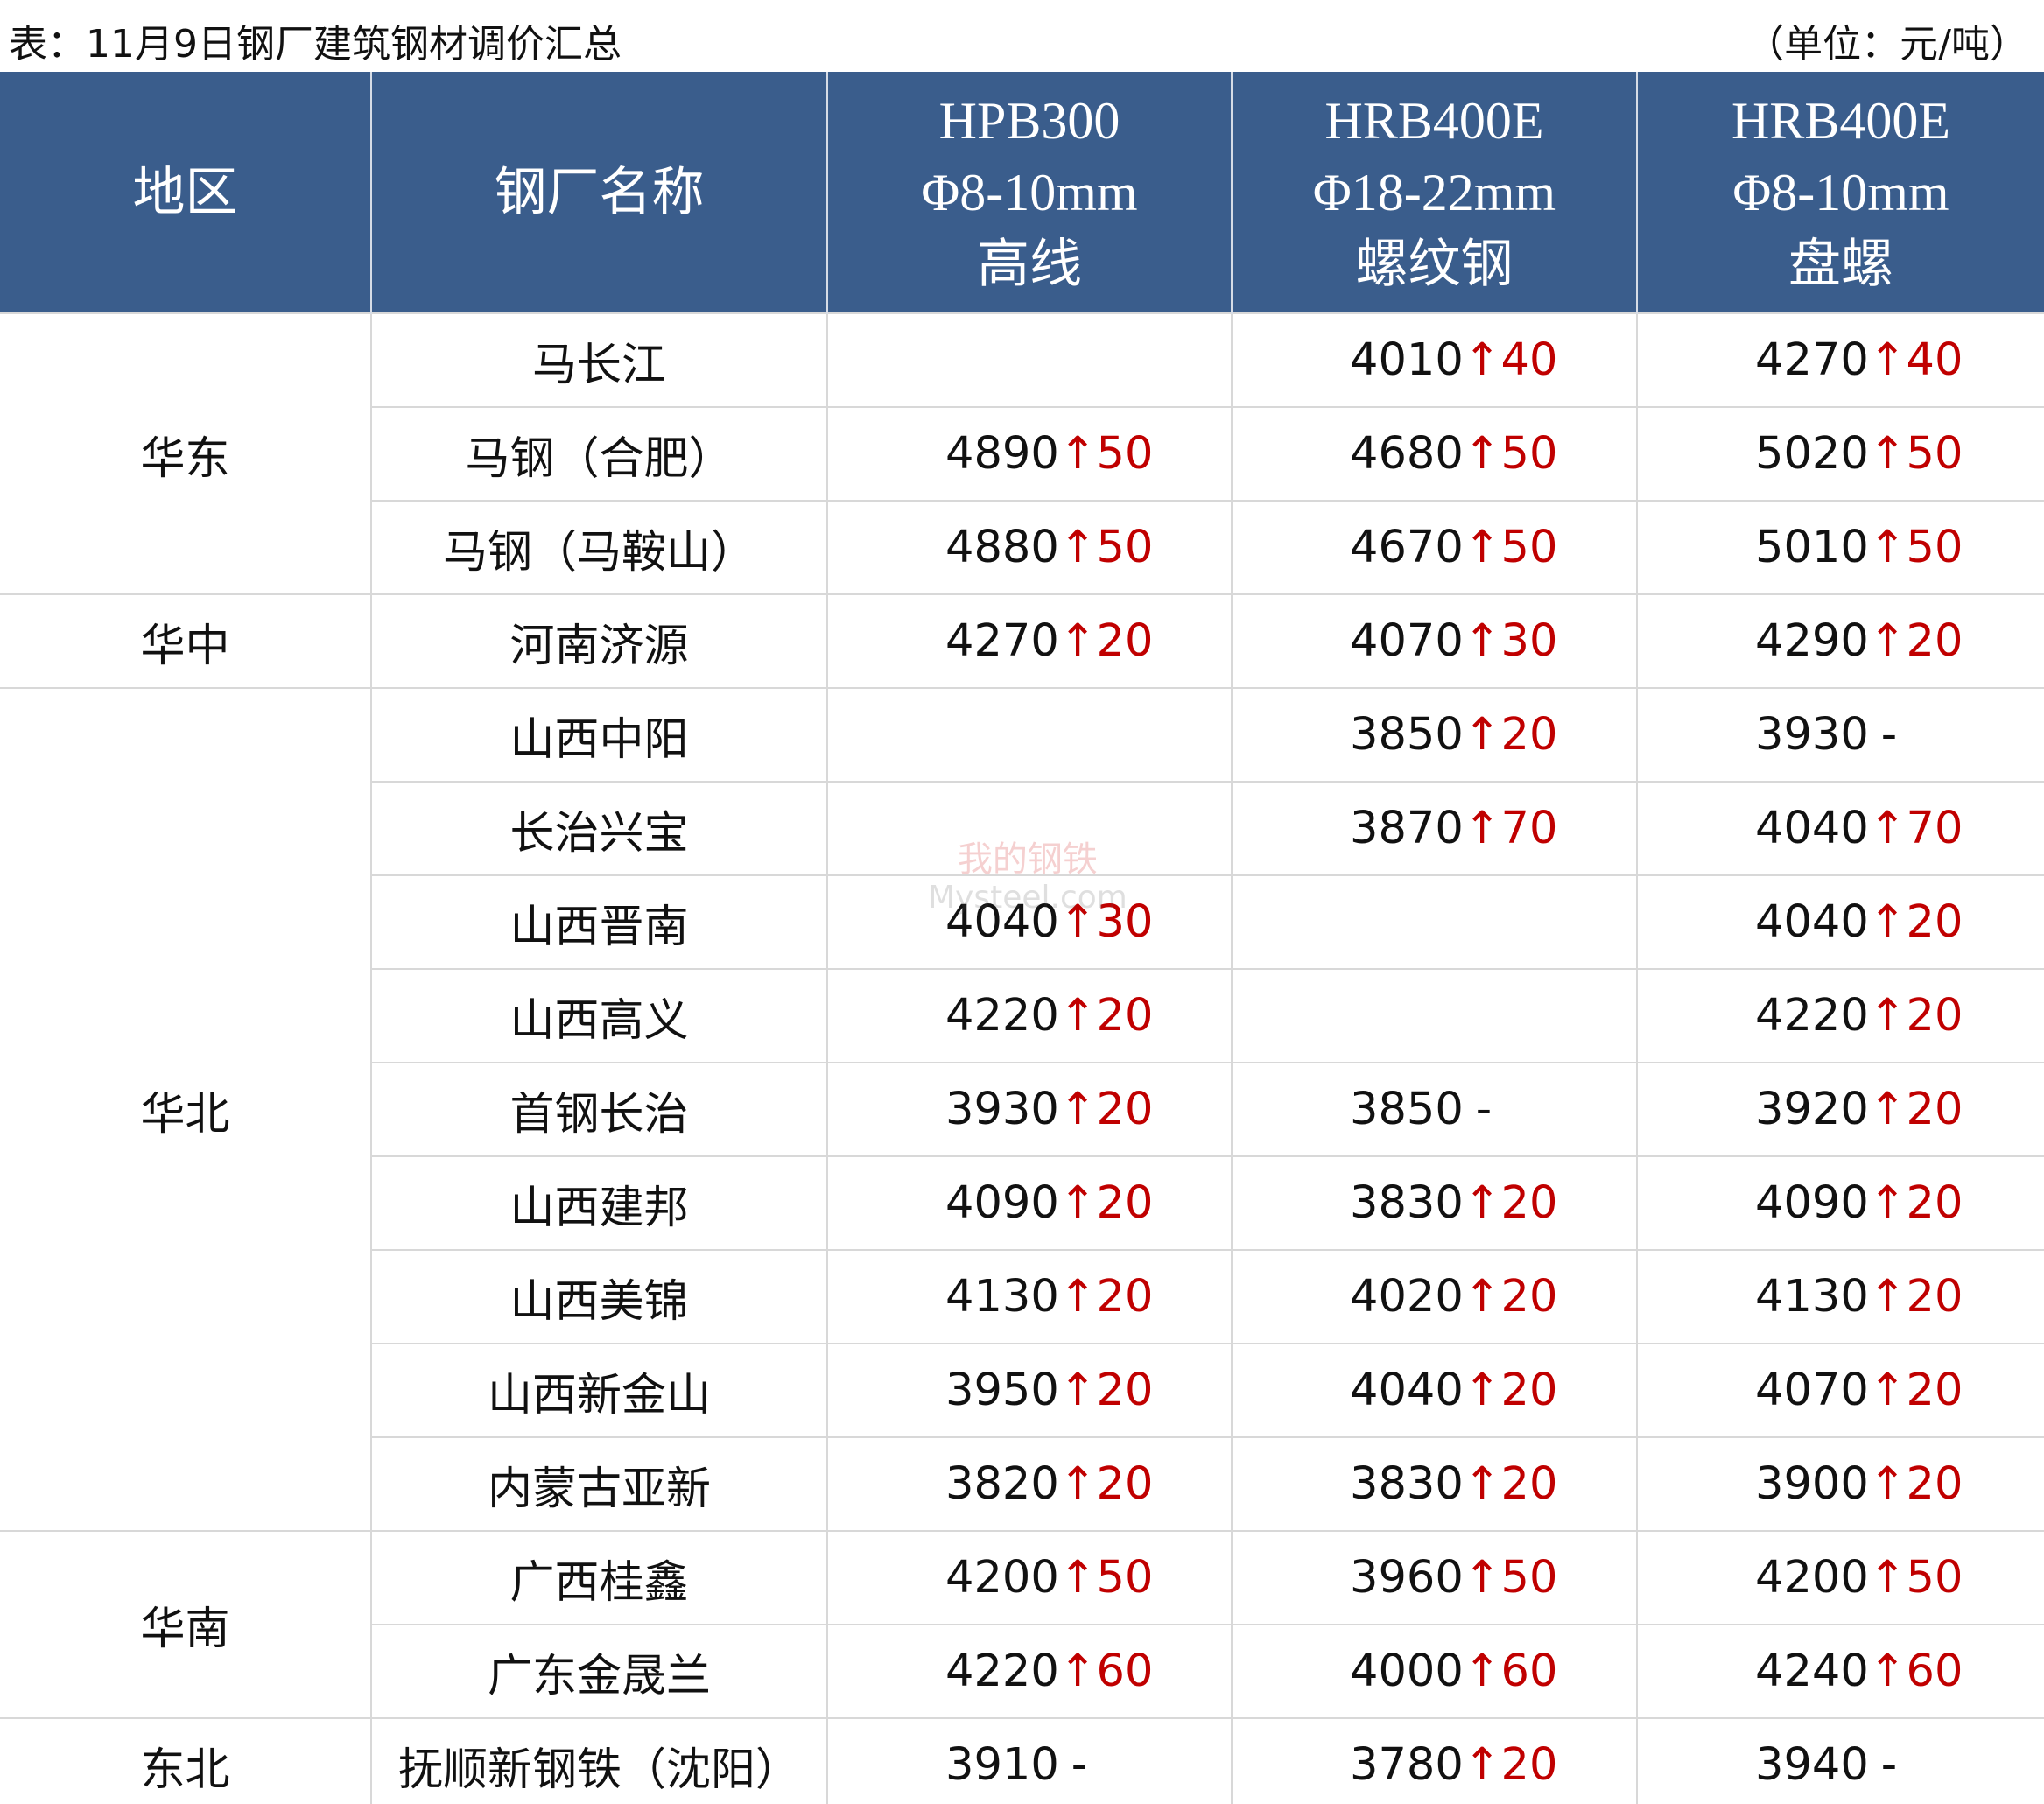 Image resolution: width=2044 pixels, height=1804 pixels. I want to click on price: 4000, so click(1407, 1672).